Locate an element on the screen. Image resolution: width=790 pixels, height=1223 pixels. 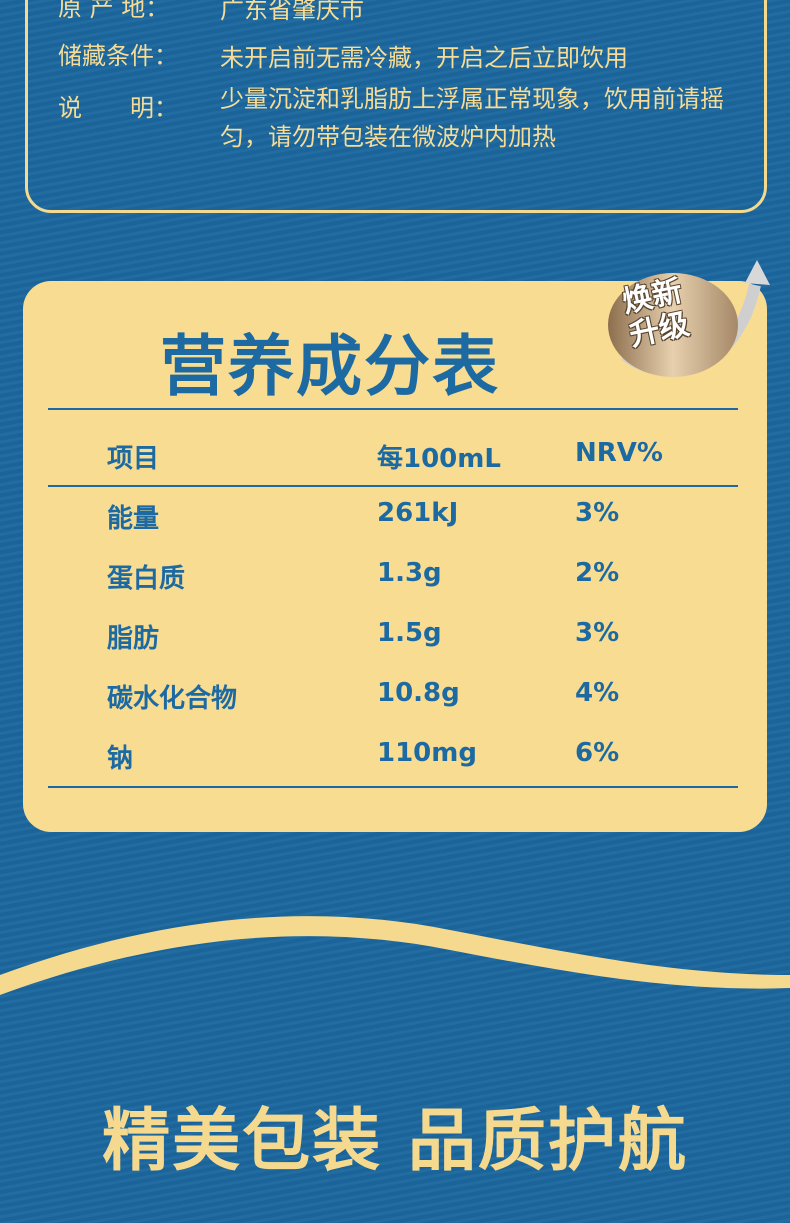
cell: 1.5g is located at coordinates (409, 633).